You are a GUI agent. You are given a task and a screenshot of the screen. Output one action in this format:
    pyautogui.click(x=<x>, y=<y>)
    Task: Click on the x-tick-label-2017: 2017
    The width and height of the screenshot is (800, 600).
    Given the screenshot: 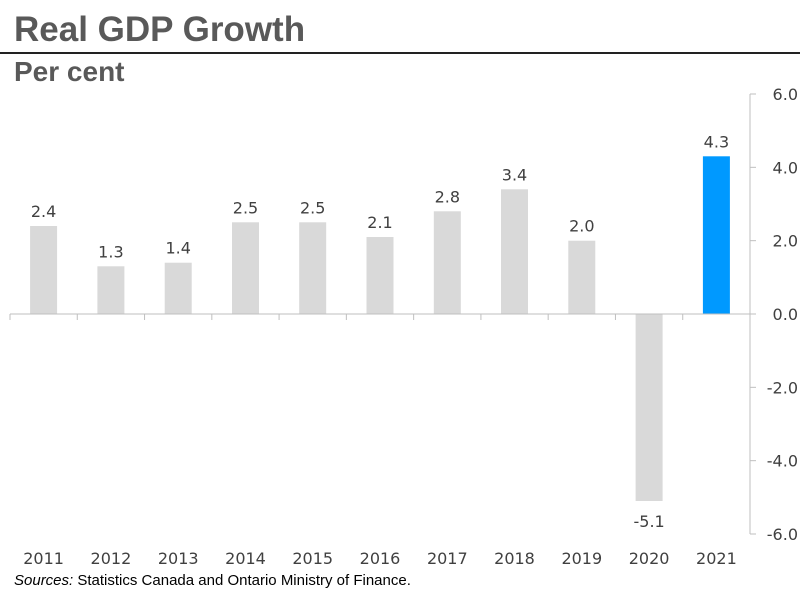 What is the action you would take?
    pyautogui.click(x=447, y=558)
    